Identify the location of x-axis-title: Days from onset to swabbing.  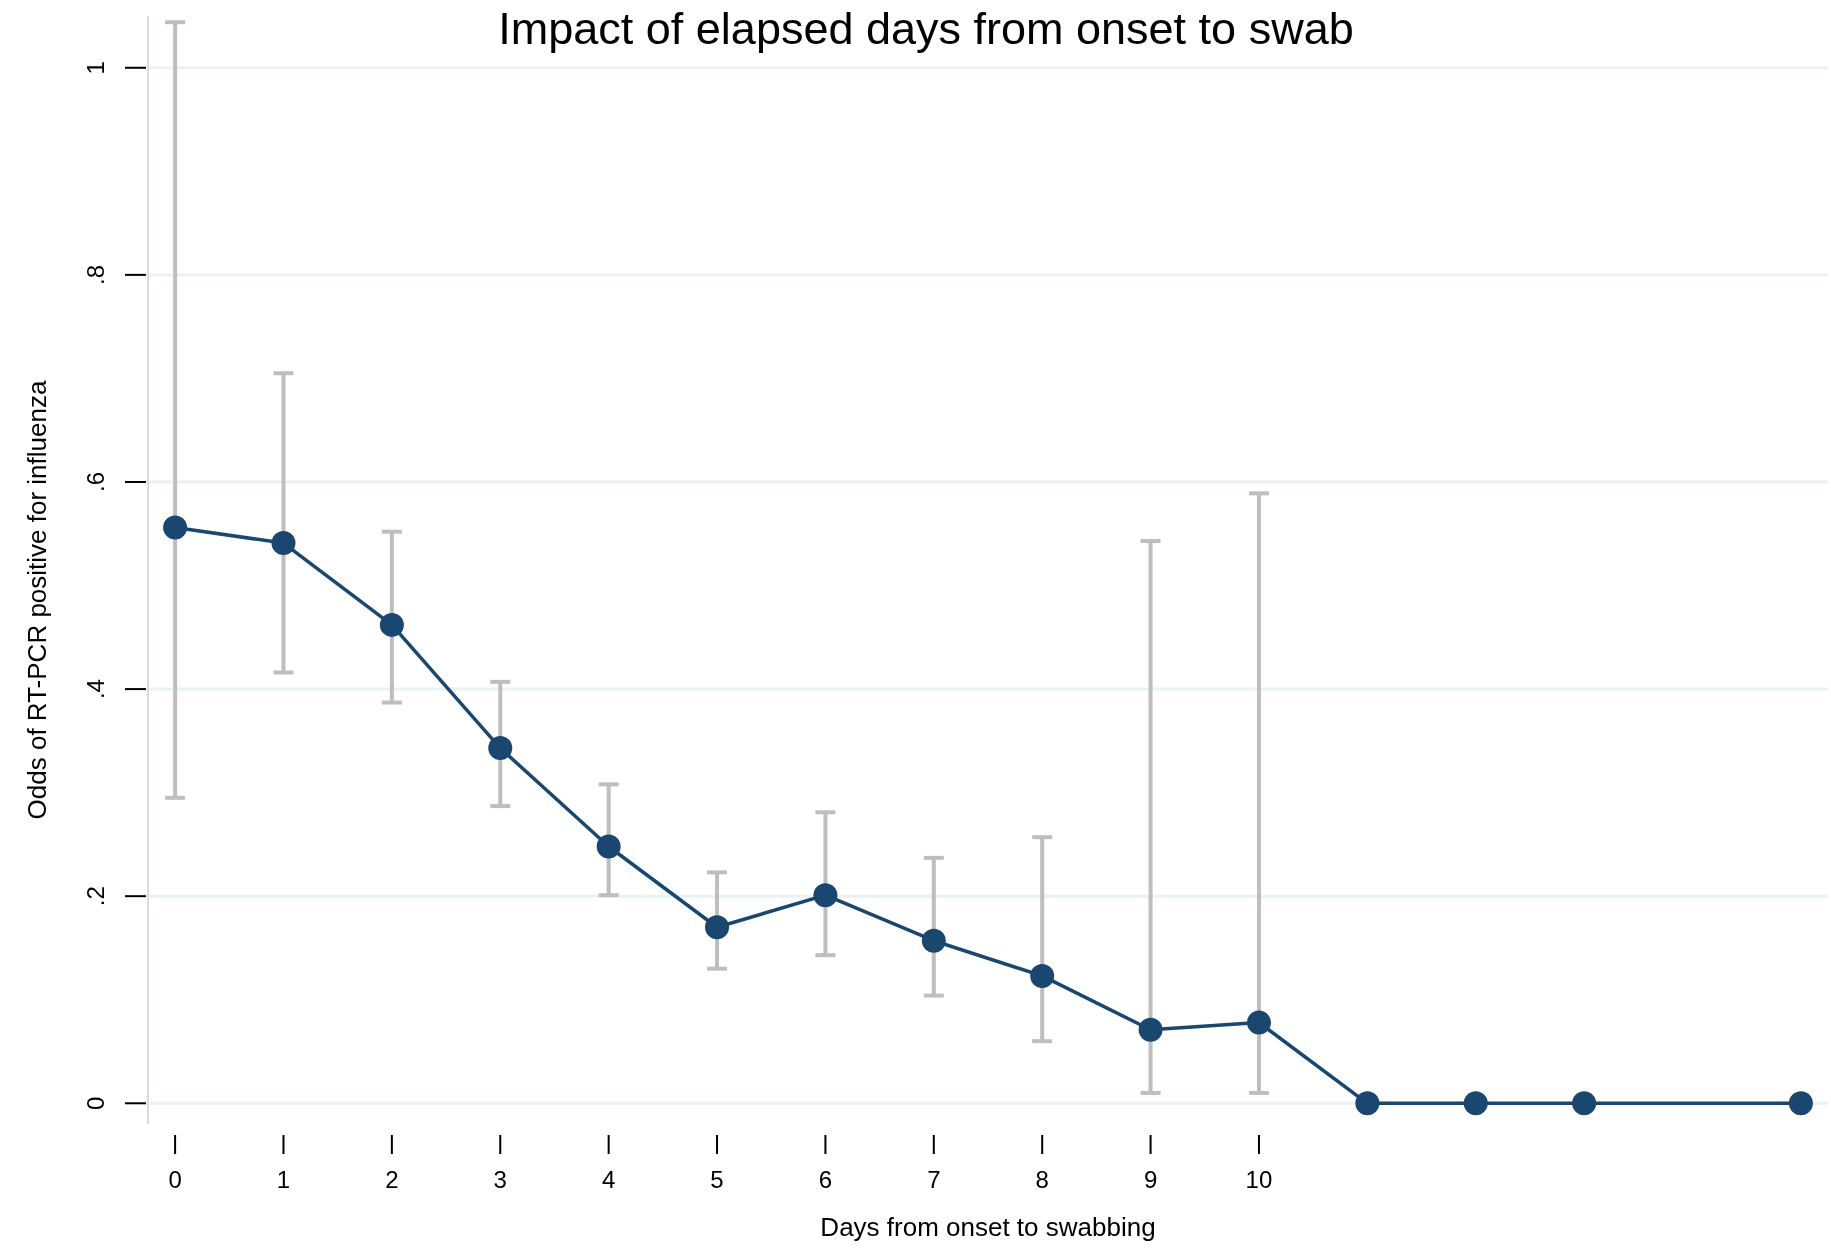
(988, 1227).